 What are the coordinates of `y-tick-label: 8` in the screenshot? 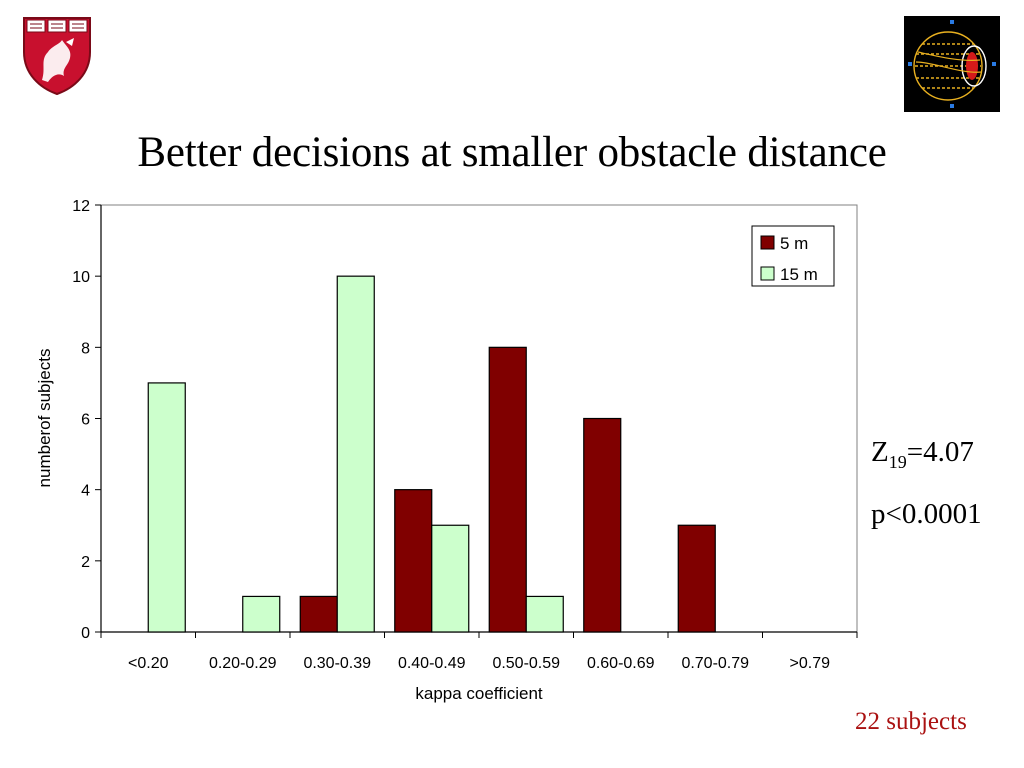 It's located at (85, 348).